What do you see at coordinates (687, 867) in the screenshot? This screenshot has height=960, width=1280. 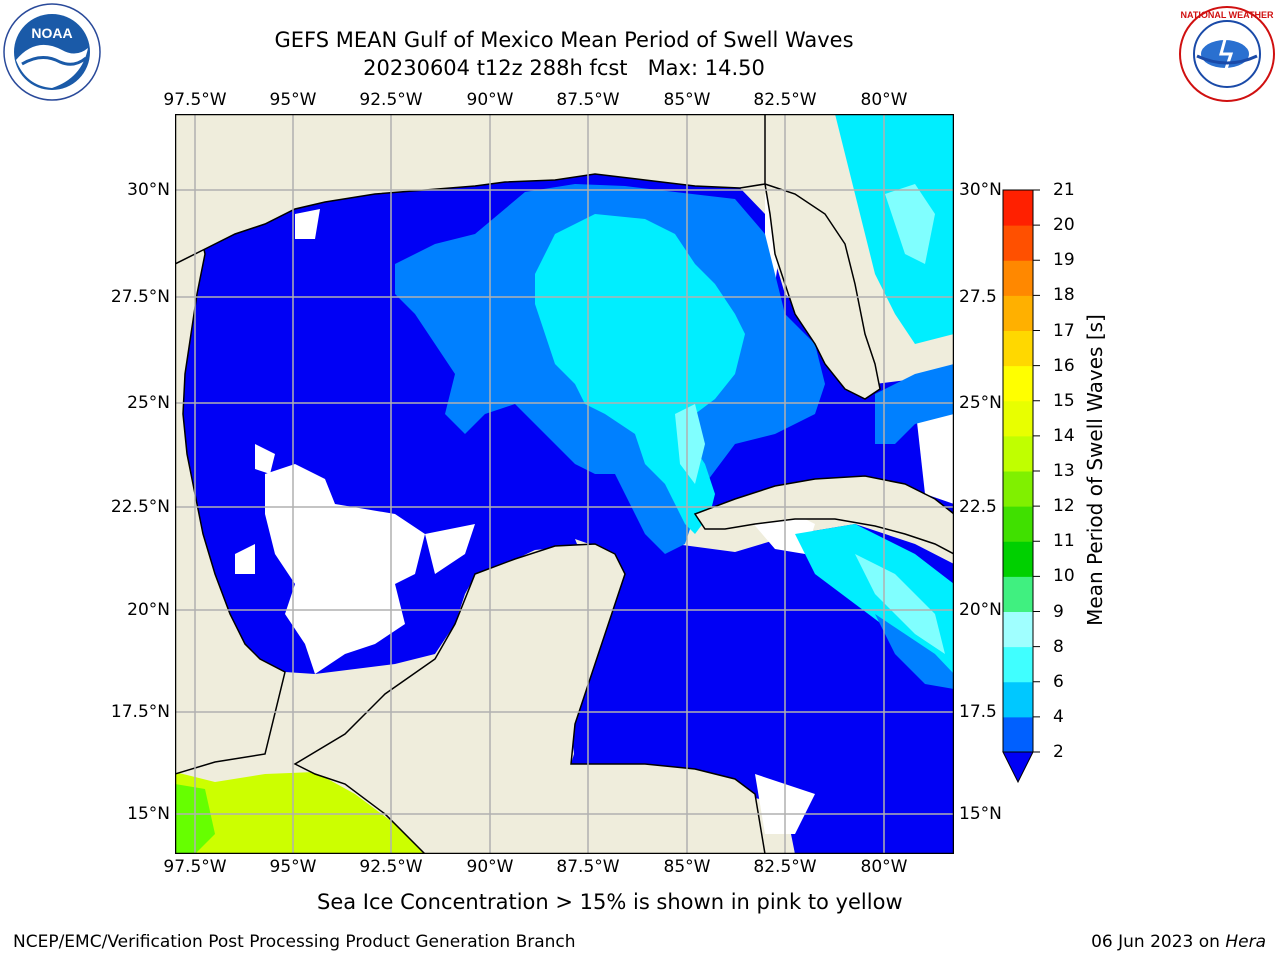 I see `lon-tick-bottom: 85°W` at bounding box center [687, 867].